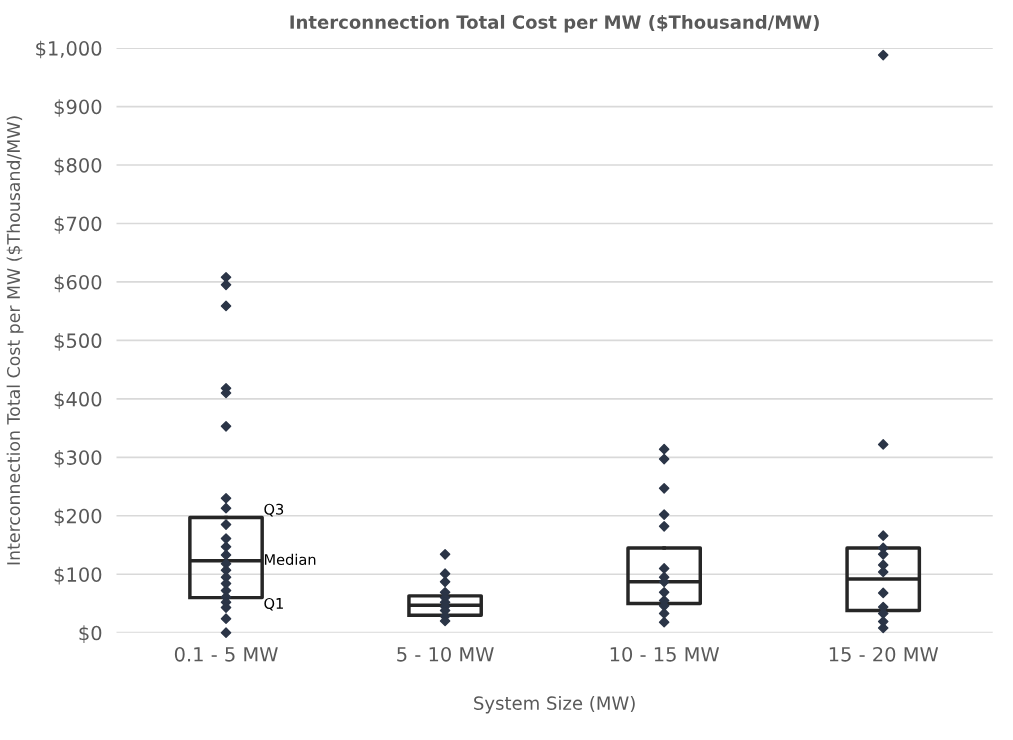 Image resolution: width=1013 pixels, height=740 pixels. Describe the element at coordinates (78, 108) in the screenshot. I see `y-tick-label: $900` at that location.